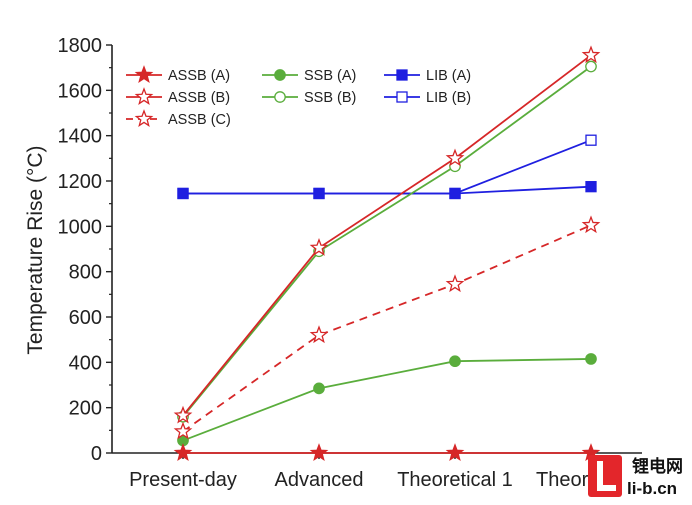 The height and width of the screenshot is (505, 692). I want to click on legend-entry: LIB (B), so click(427, 98).